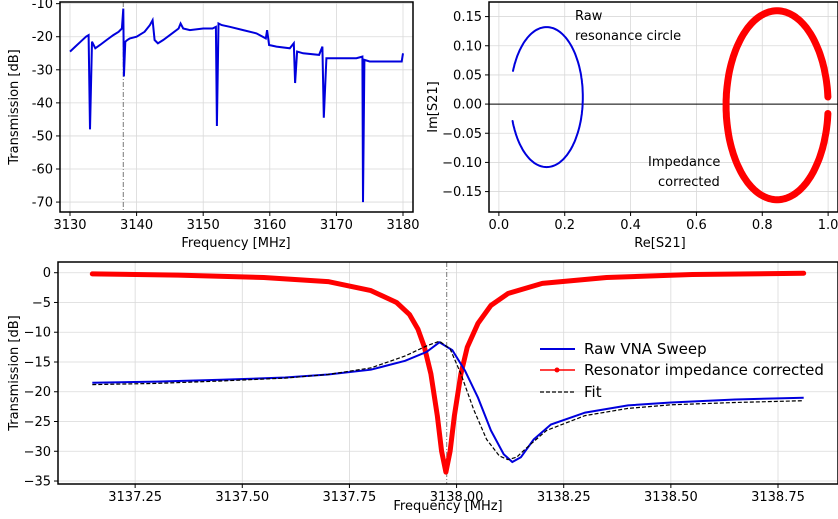 The height and width of the screenshot is (519, 838). What do you see at coordinates (467, 46) in the screenshot?
I see `tr-ytick-label-1: 0.10` at bounding box center [467, 46].